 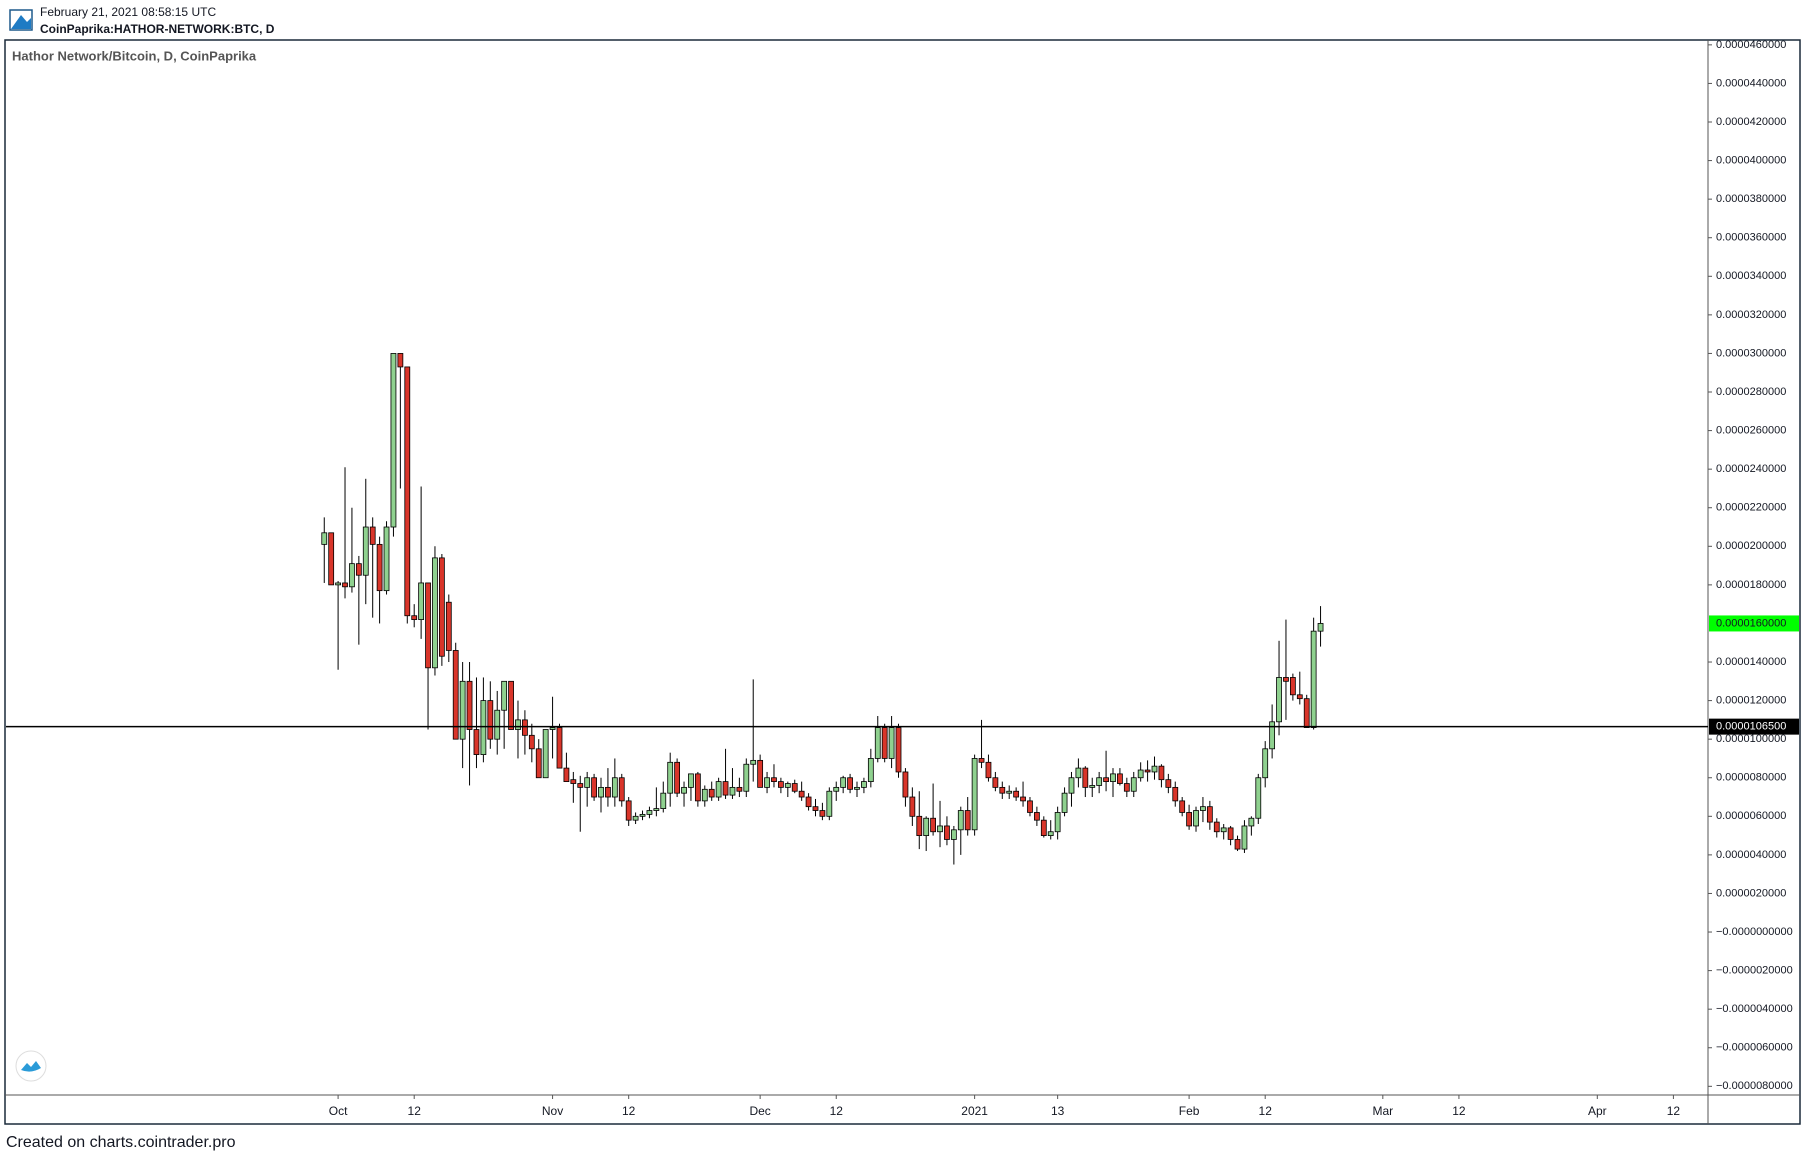 What do you see at coordinates (1751, 199) in the screenshot?
I see `y-tick-label: 0.0000380000` at bounding box center [1751, 199].